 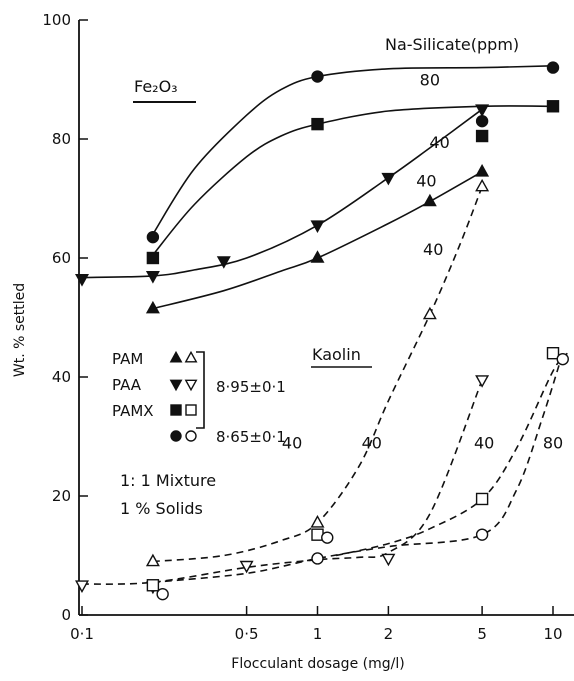 I want to click on x-tick-label: 0·1, so click(x=82, y=634).